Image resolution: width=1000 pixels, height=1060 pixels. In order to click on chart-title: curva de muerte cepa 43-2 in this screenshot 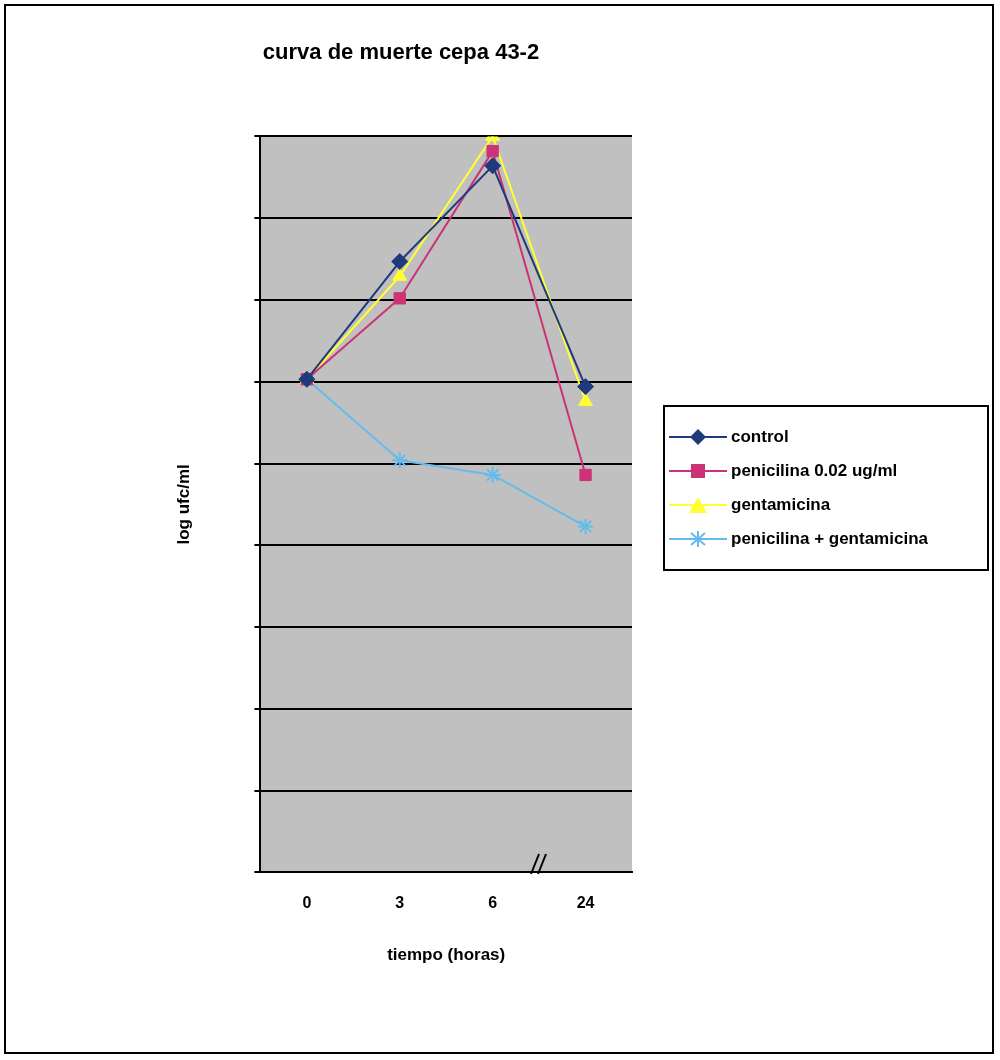, I will do `click(401, 52)`.